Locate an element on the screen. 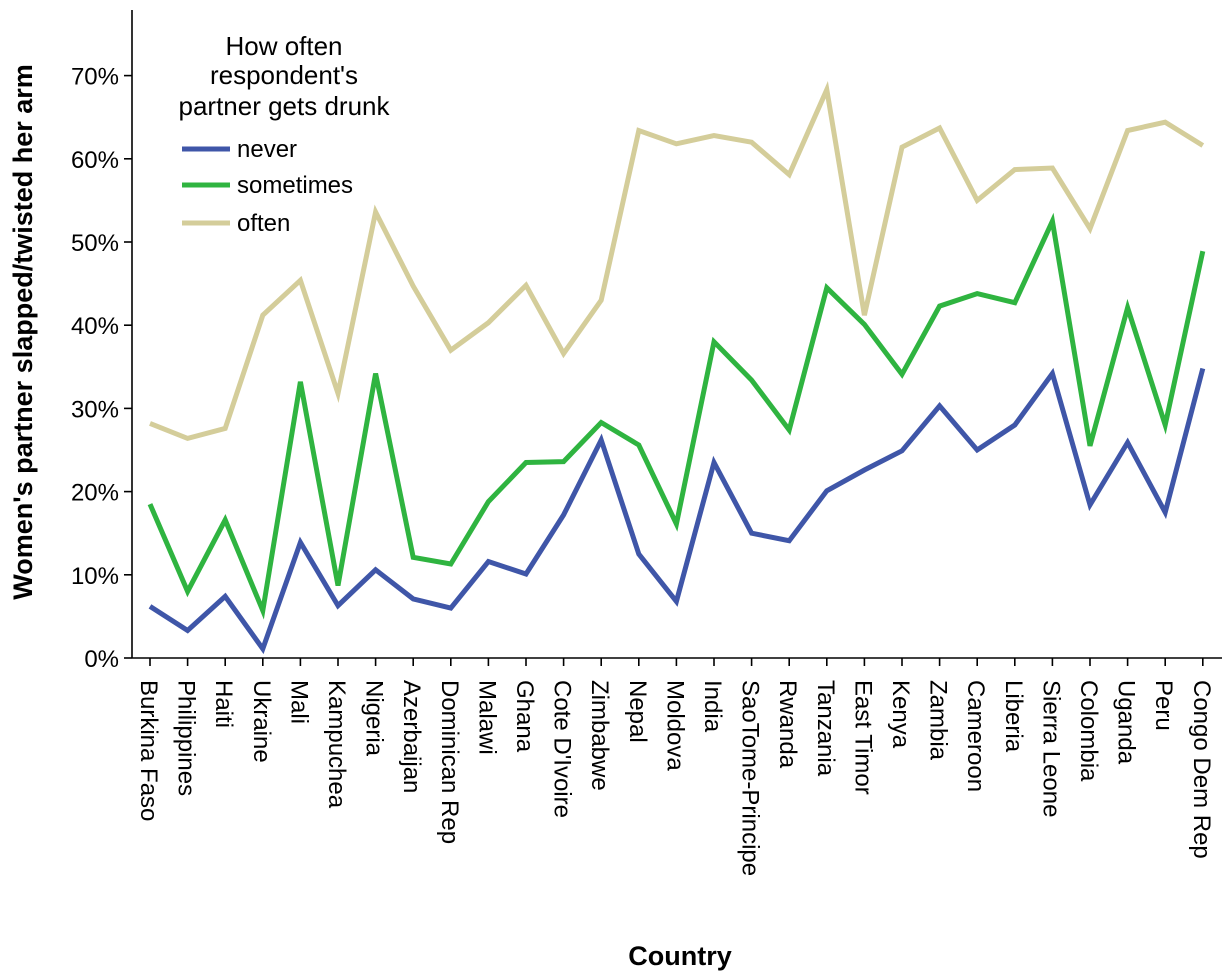  x-tick-label: Tanzania is located at coordinates (825, 728).